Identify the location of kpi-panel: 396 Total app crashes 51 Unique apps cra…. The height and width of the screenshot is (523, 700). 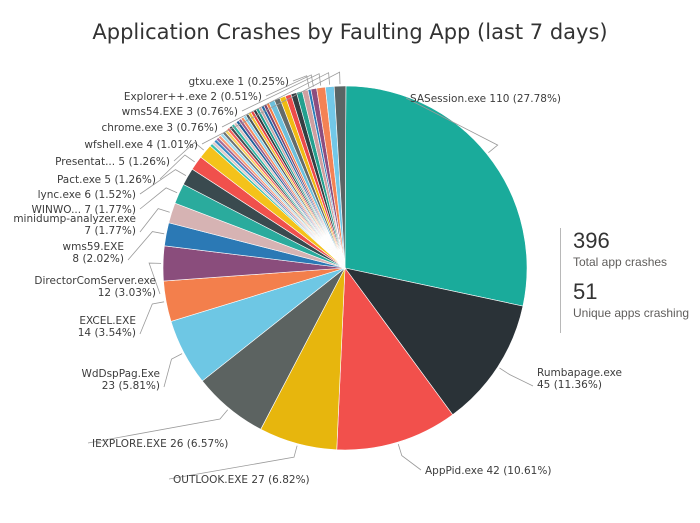
(630, 280).